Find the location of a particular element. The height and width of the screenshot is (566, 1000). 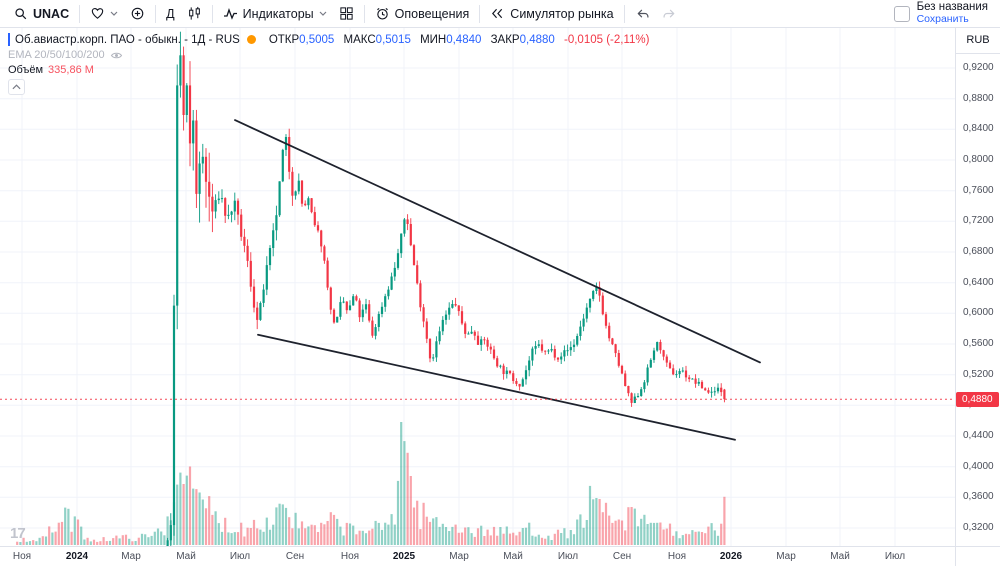

toolbar-right-group: Без названия Сохранить is located at coordinates (942, 13).